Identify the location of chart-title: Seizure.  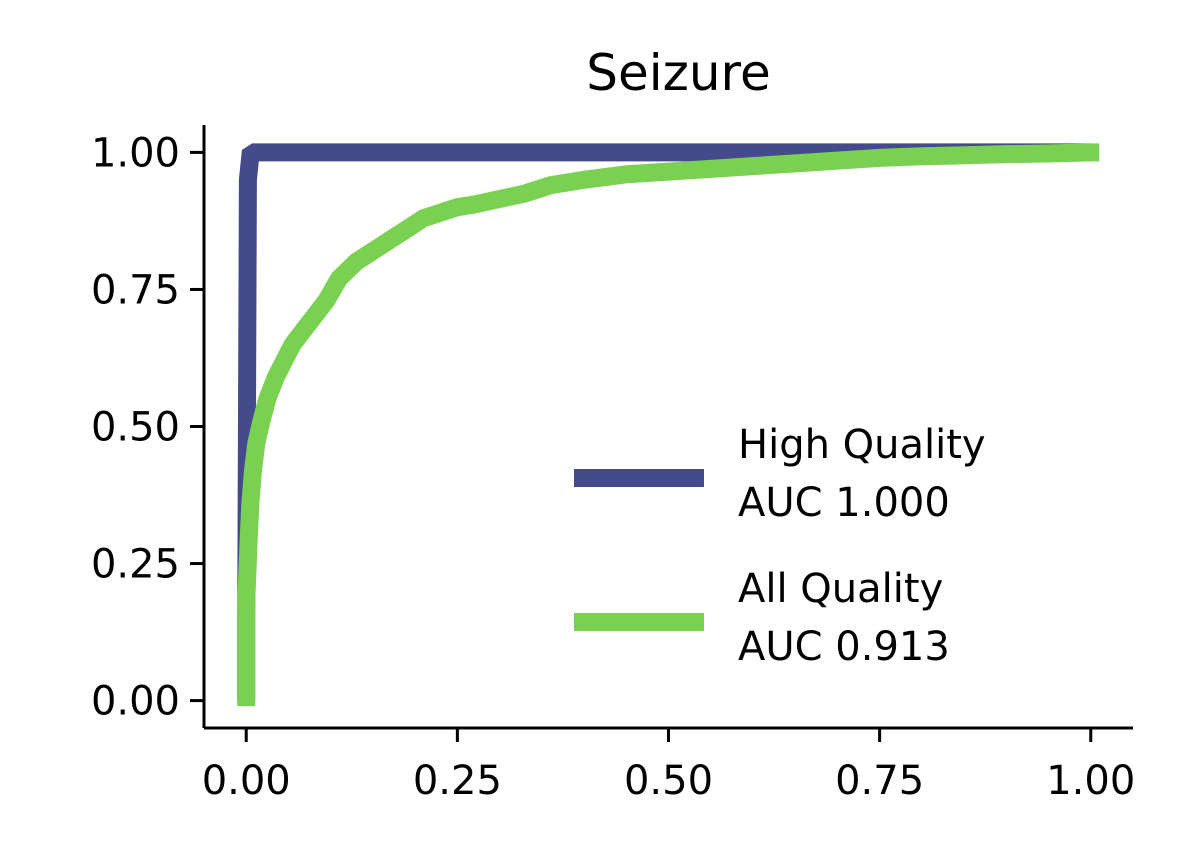
(678, 73).